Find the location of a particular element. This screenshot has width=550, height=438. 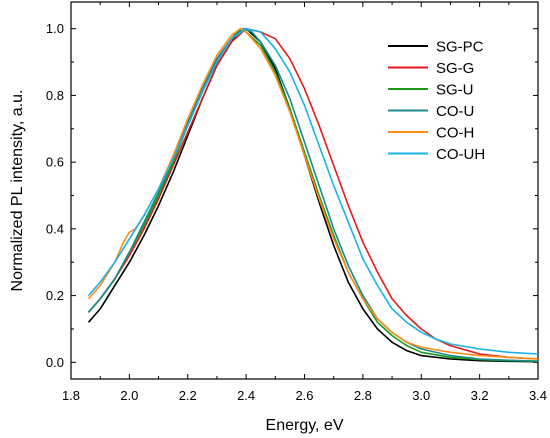

x-tick-label: 1.8 is located at coordinates (71, 395).